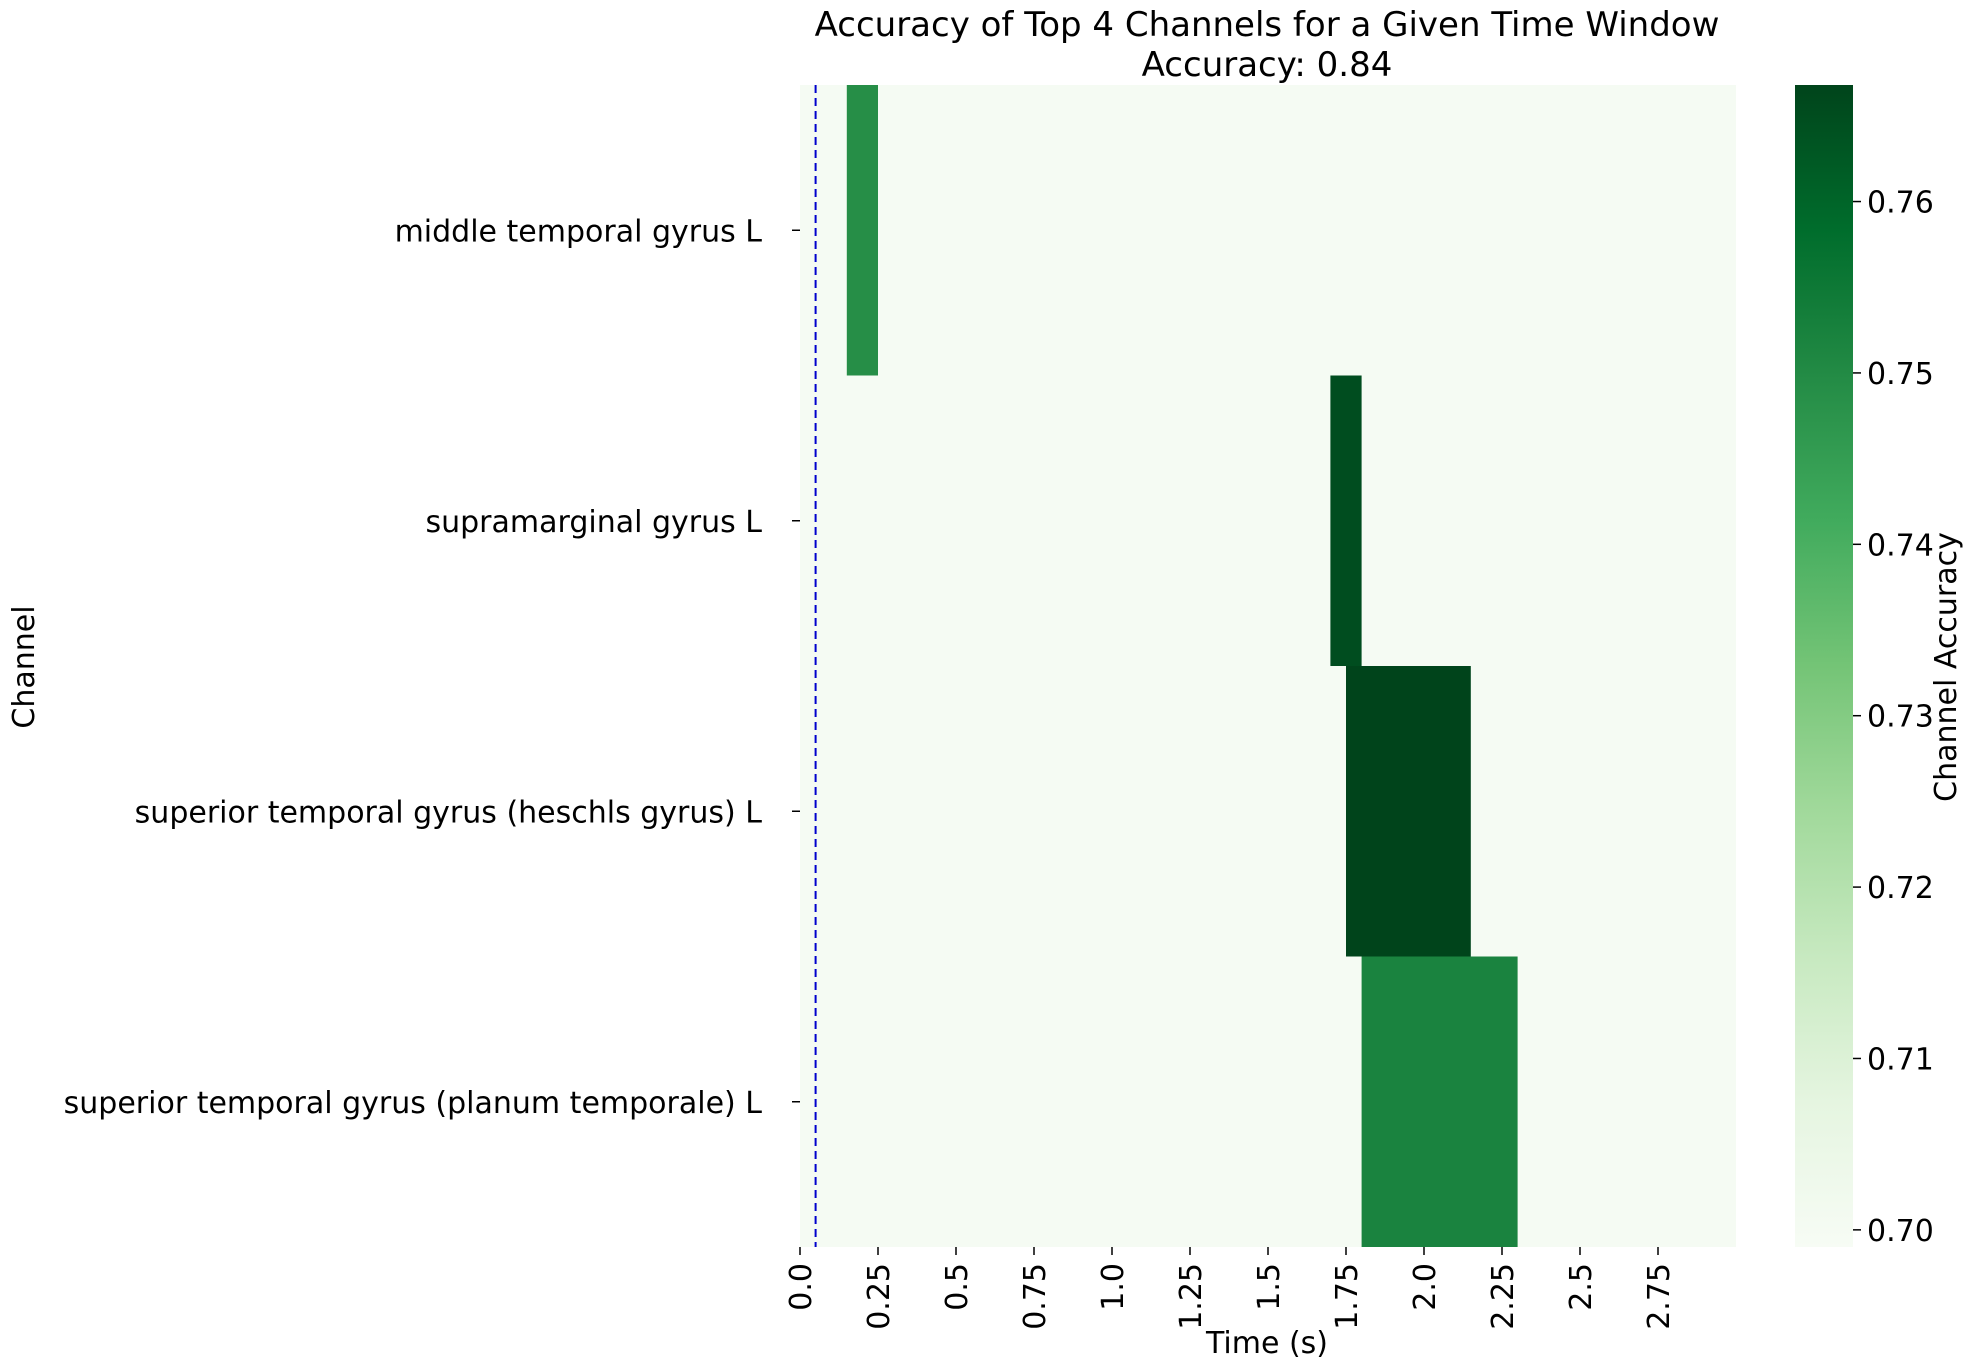  Describe the element at coordinates (1900, 717) in the screenshot. I see `colorbar-tick-label: 0.73` at that location.